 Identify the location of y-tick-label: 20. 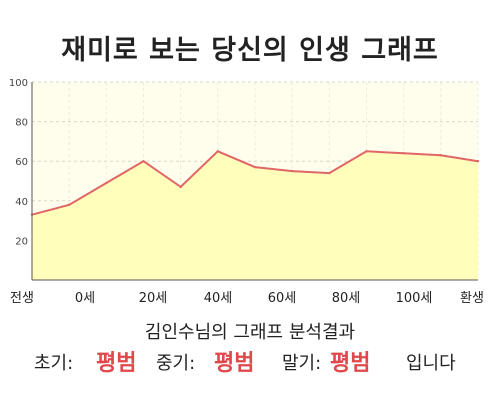
(21, 241).